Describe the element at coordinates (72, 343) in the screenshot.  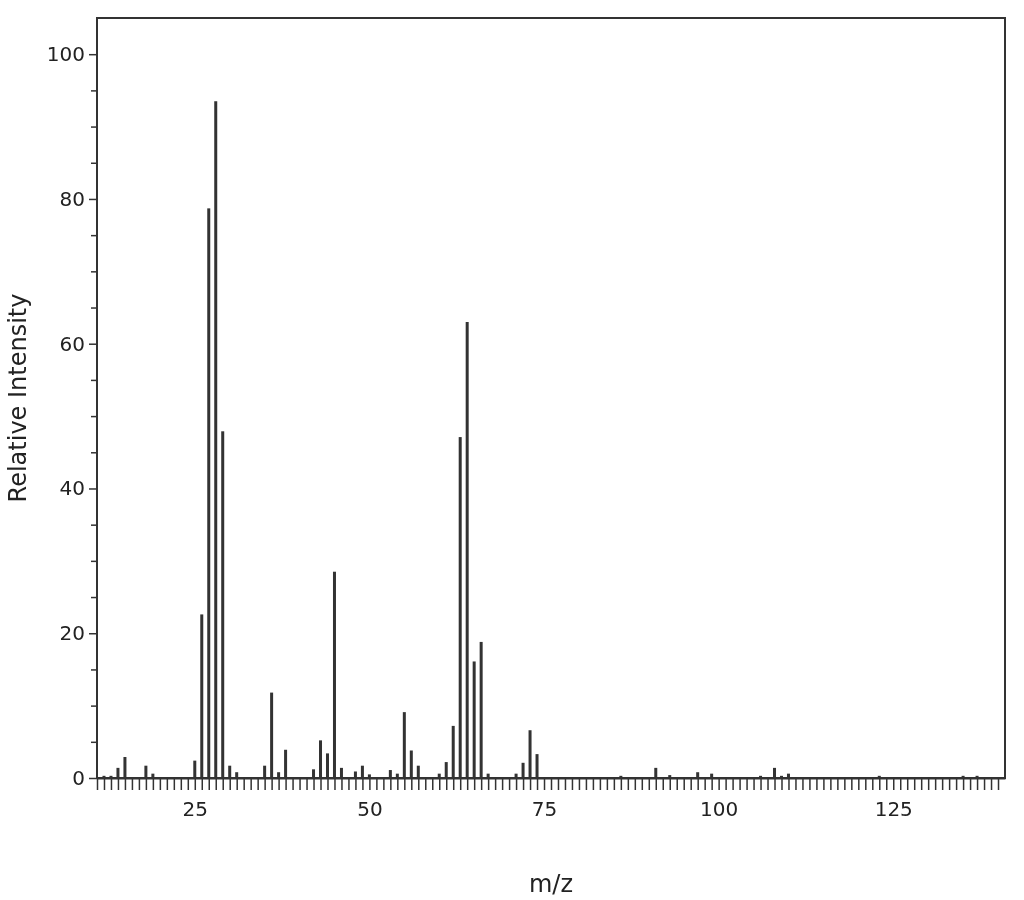
I see `y-tick-label: 60` at that location.